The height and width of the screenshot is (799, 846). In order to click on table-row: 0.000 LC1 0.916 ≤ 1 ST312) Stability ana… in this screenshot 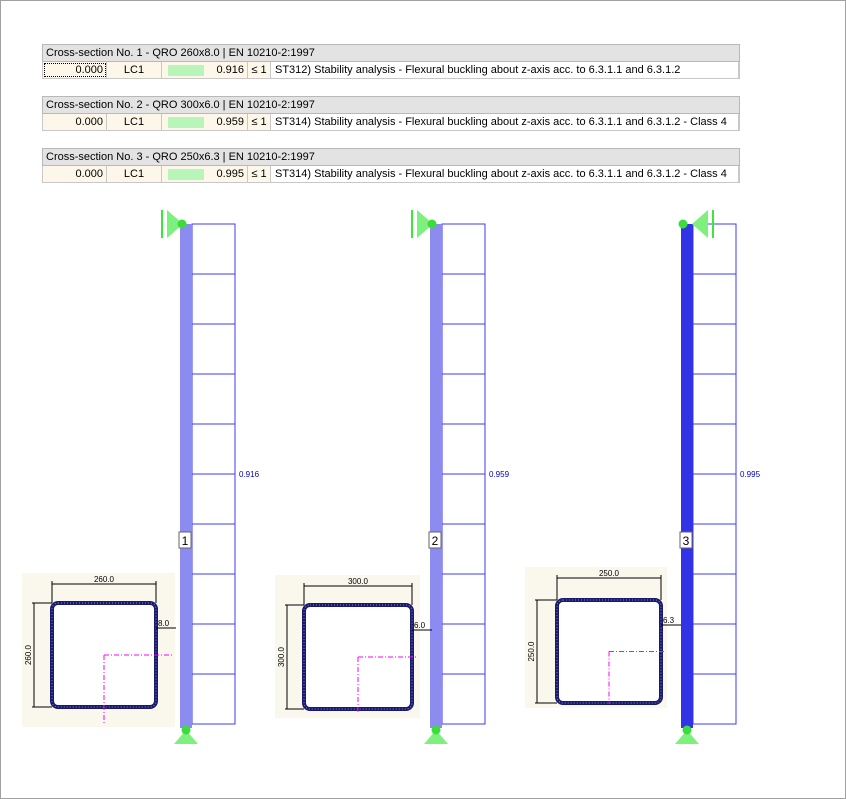, I will do `click(391, 70)`.